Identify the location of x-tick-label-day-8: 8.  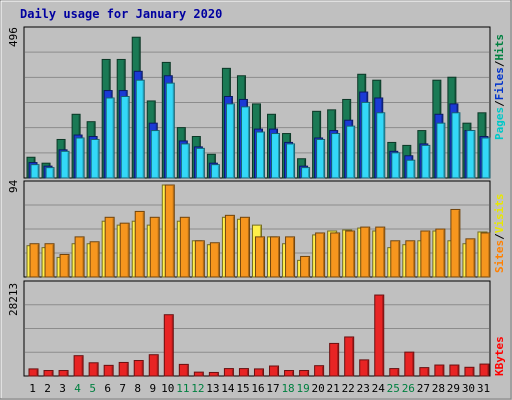
(137, 388).